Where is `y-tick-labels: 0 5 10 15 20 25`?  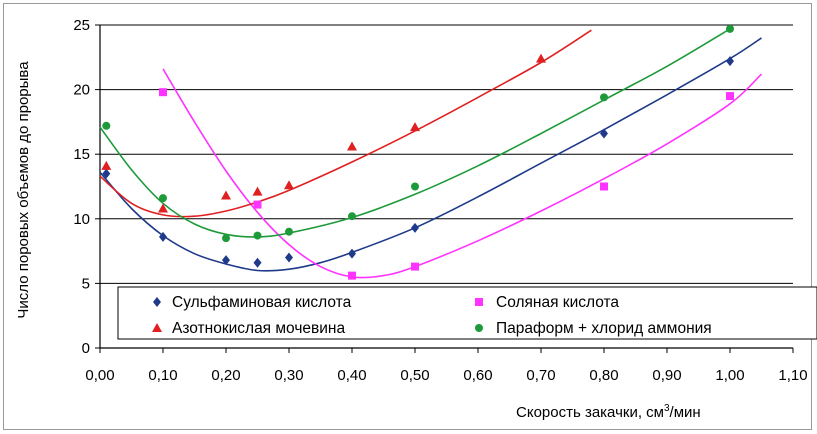
y-tick-labels: 0 5 10 15 20 25 is located at coordinates (81, 187).